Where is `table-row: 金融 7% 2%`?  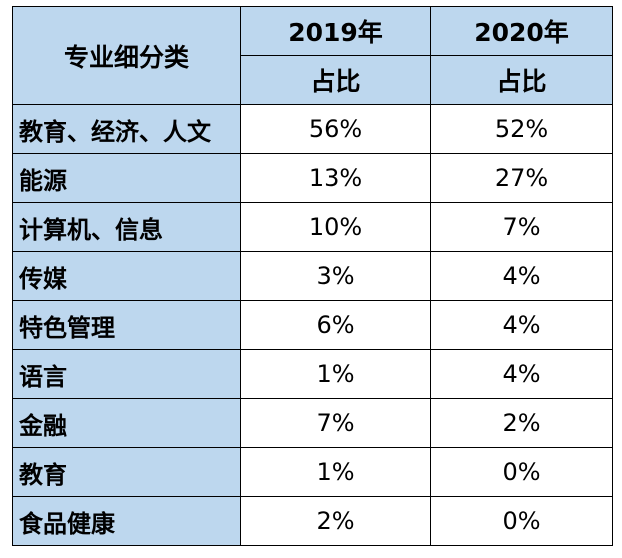 table-row: 金融 7% 2% is located at coordinates (312, 423).